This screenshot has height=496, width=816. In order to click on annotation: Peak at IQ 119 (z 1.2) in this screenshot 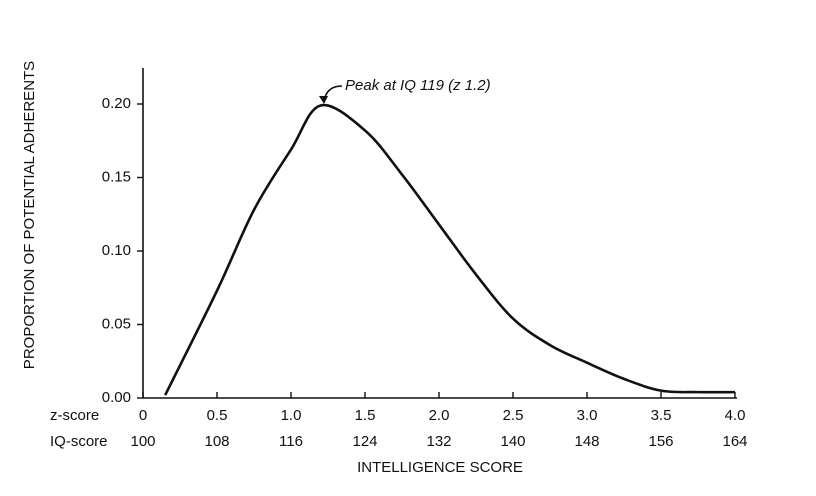, I will do `click(418, 85)`.